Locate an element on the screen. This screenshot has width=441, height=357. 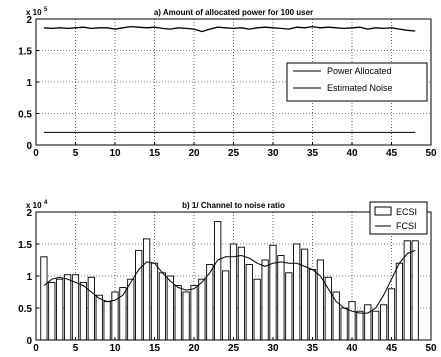
legend-a: Power Allocated Estimated Noise is located at coordinates (357, 82).